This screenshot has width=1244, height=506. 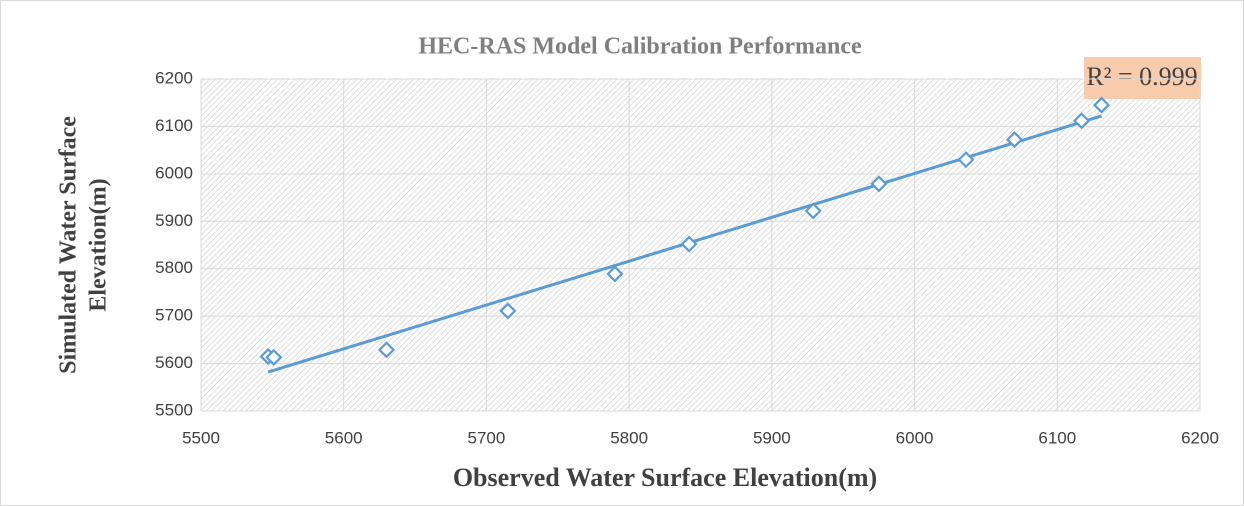 What do you see at coordinates (915, 437) in the screenshot?
I see `x-tick-label: 6000` at bounding box center [915, 437].